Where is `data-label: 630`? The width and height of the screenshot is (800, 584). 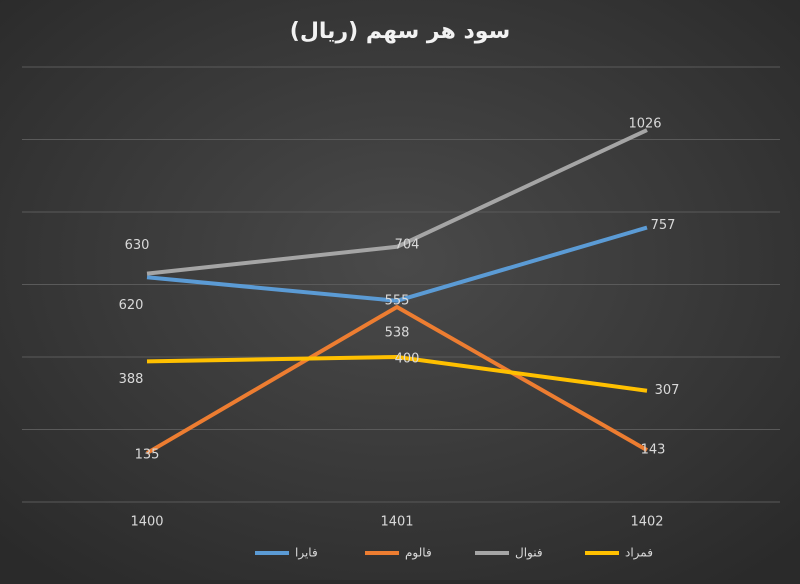
data-label: 630 is located at coordinates (137, 245).